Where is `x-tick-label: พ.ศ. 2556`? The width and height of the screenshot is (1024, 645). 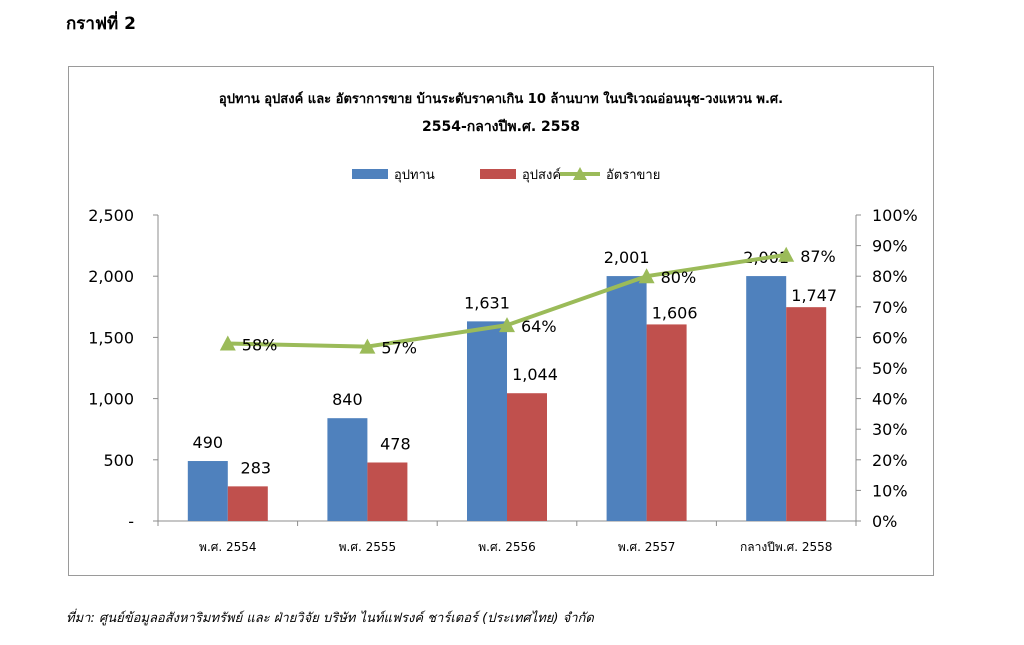
x-tick-label: พ.ศ. 2556 is located at coordinates (507, 547).